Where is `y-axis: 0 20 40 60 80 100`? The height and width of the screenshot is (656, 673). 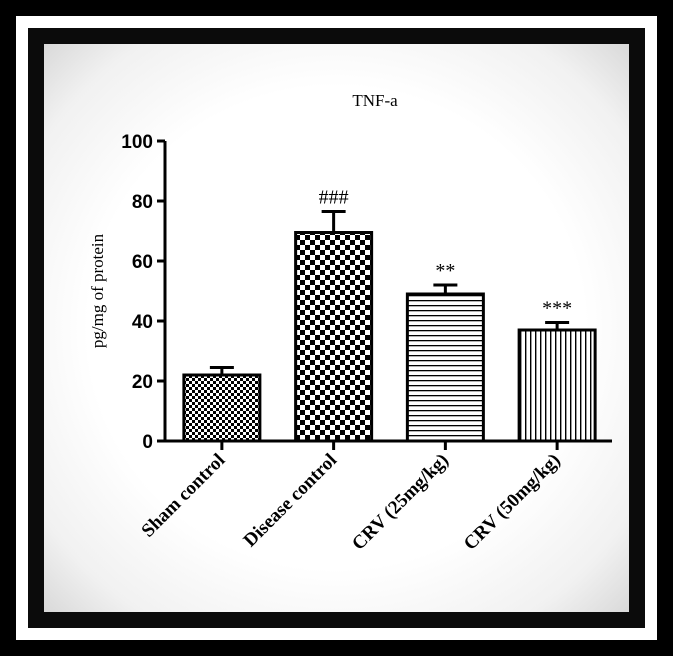 y-axis: 0 20 40 60 80 100 is located at coordinates (144, 292).